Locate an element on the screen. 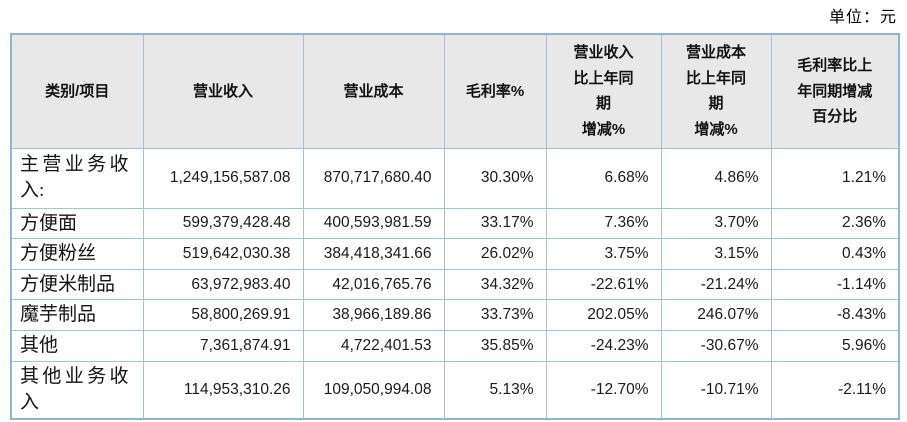  category-cell: 其他业务收入 is located at coordinates (77, 390).